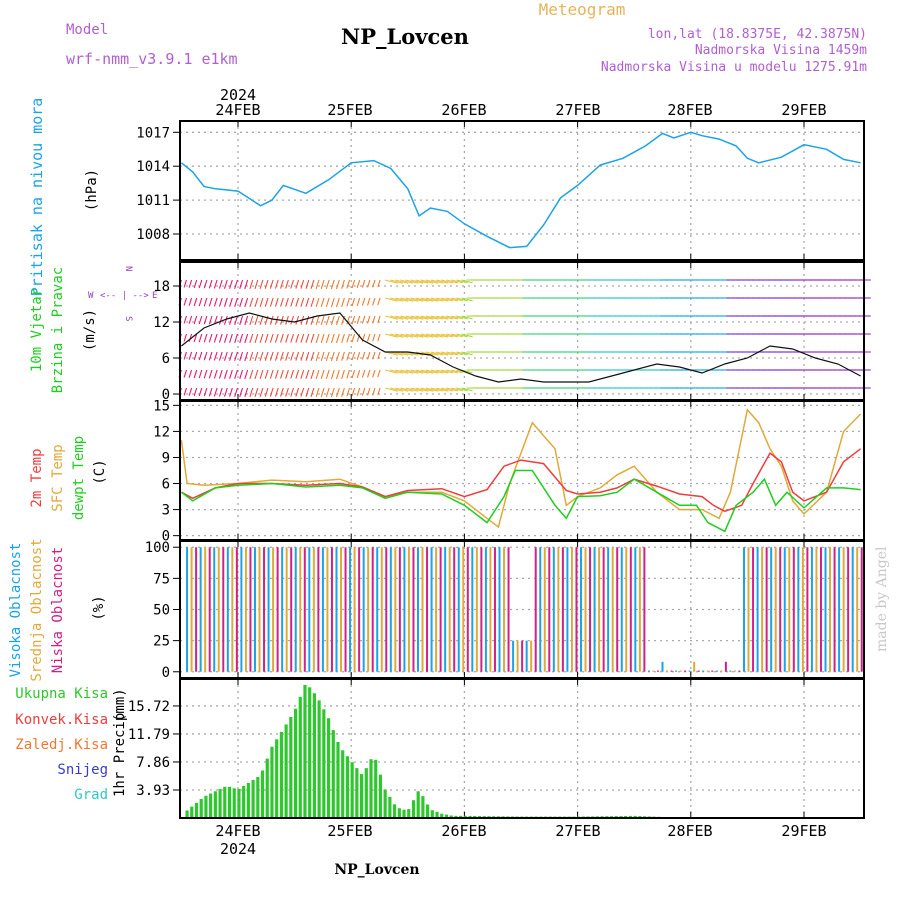 This screenshot has width=900, height=900. I want to click on y-tick-label: 18, so click(161, 287).